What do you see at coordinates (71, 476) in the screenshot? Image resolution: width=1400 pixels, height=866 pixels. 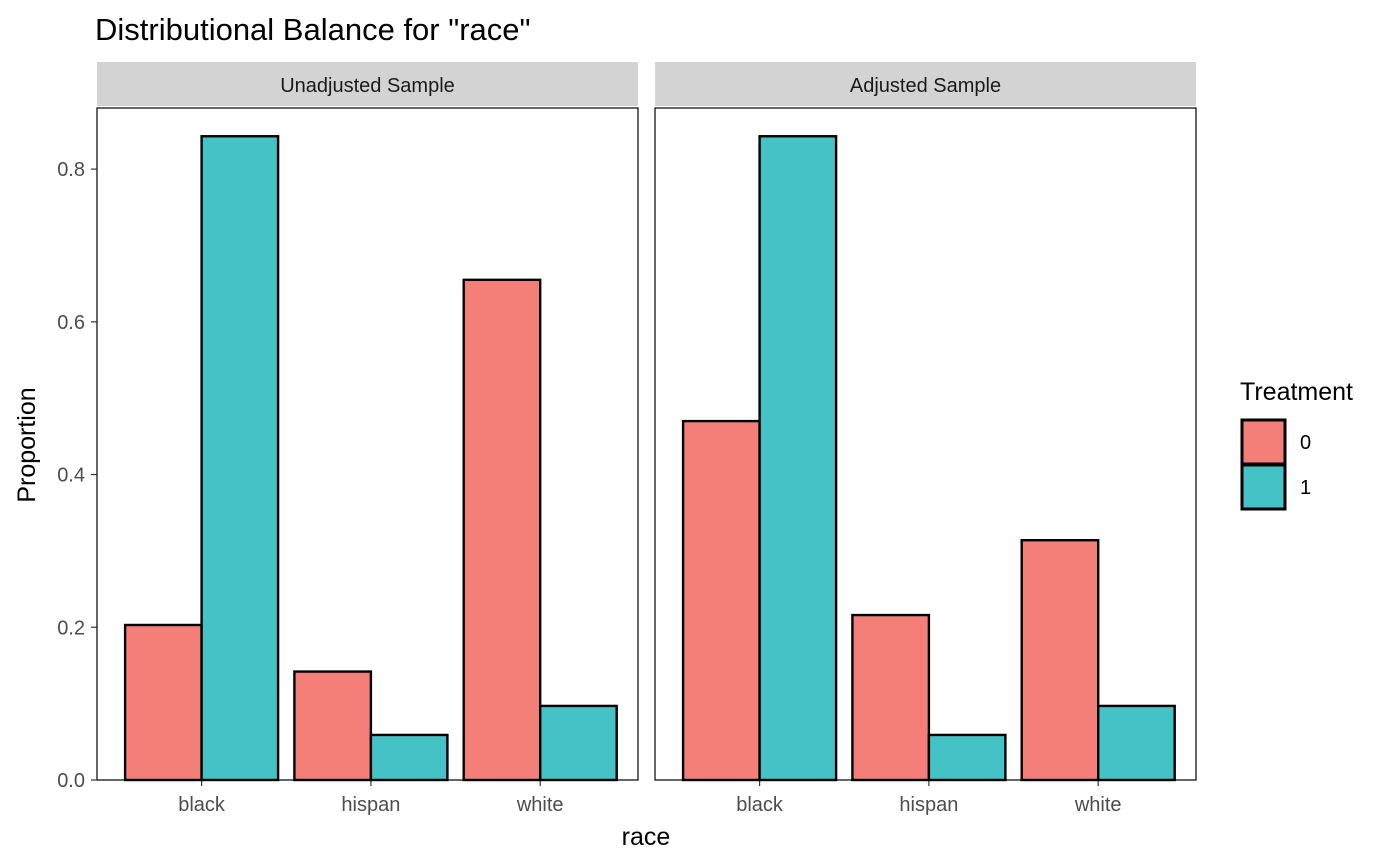 I see `y-tick-label: 0.4` at bounding box center [71, 476].